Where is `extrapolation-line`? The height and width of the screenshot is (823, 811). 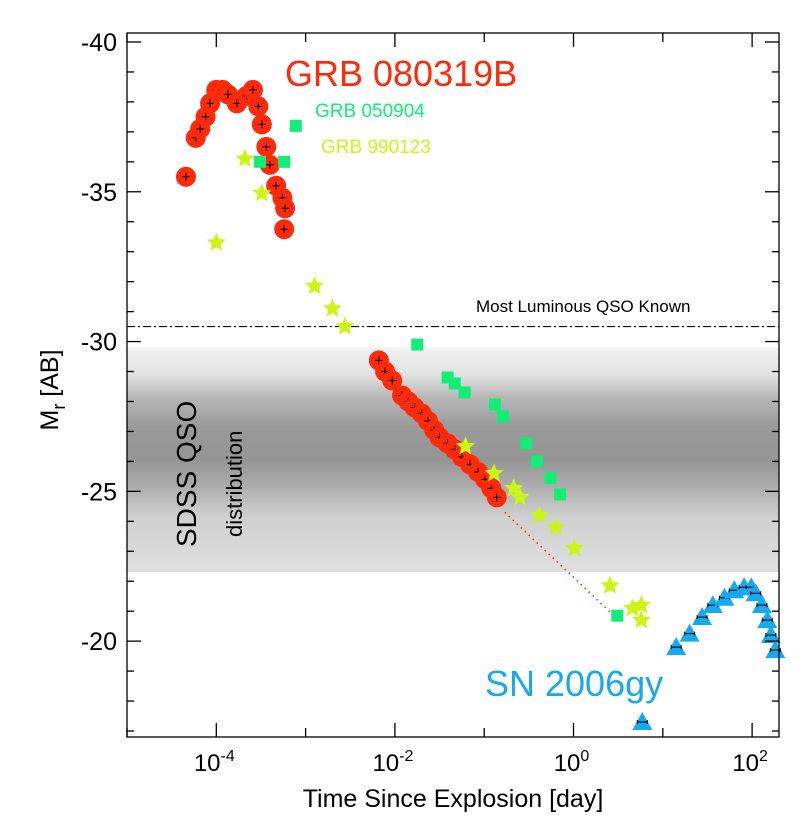
extrapolation-line is located at coordinates (560, 564).